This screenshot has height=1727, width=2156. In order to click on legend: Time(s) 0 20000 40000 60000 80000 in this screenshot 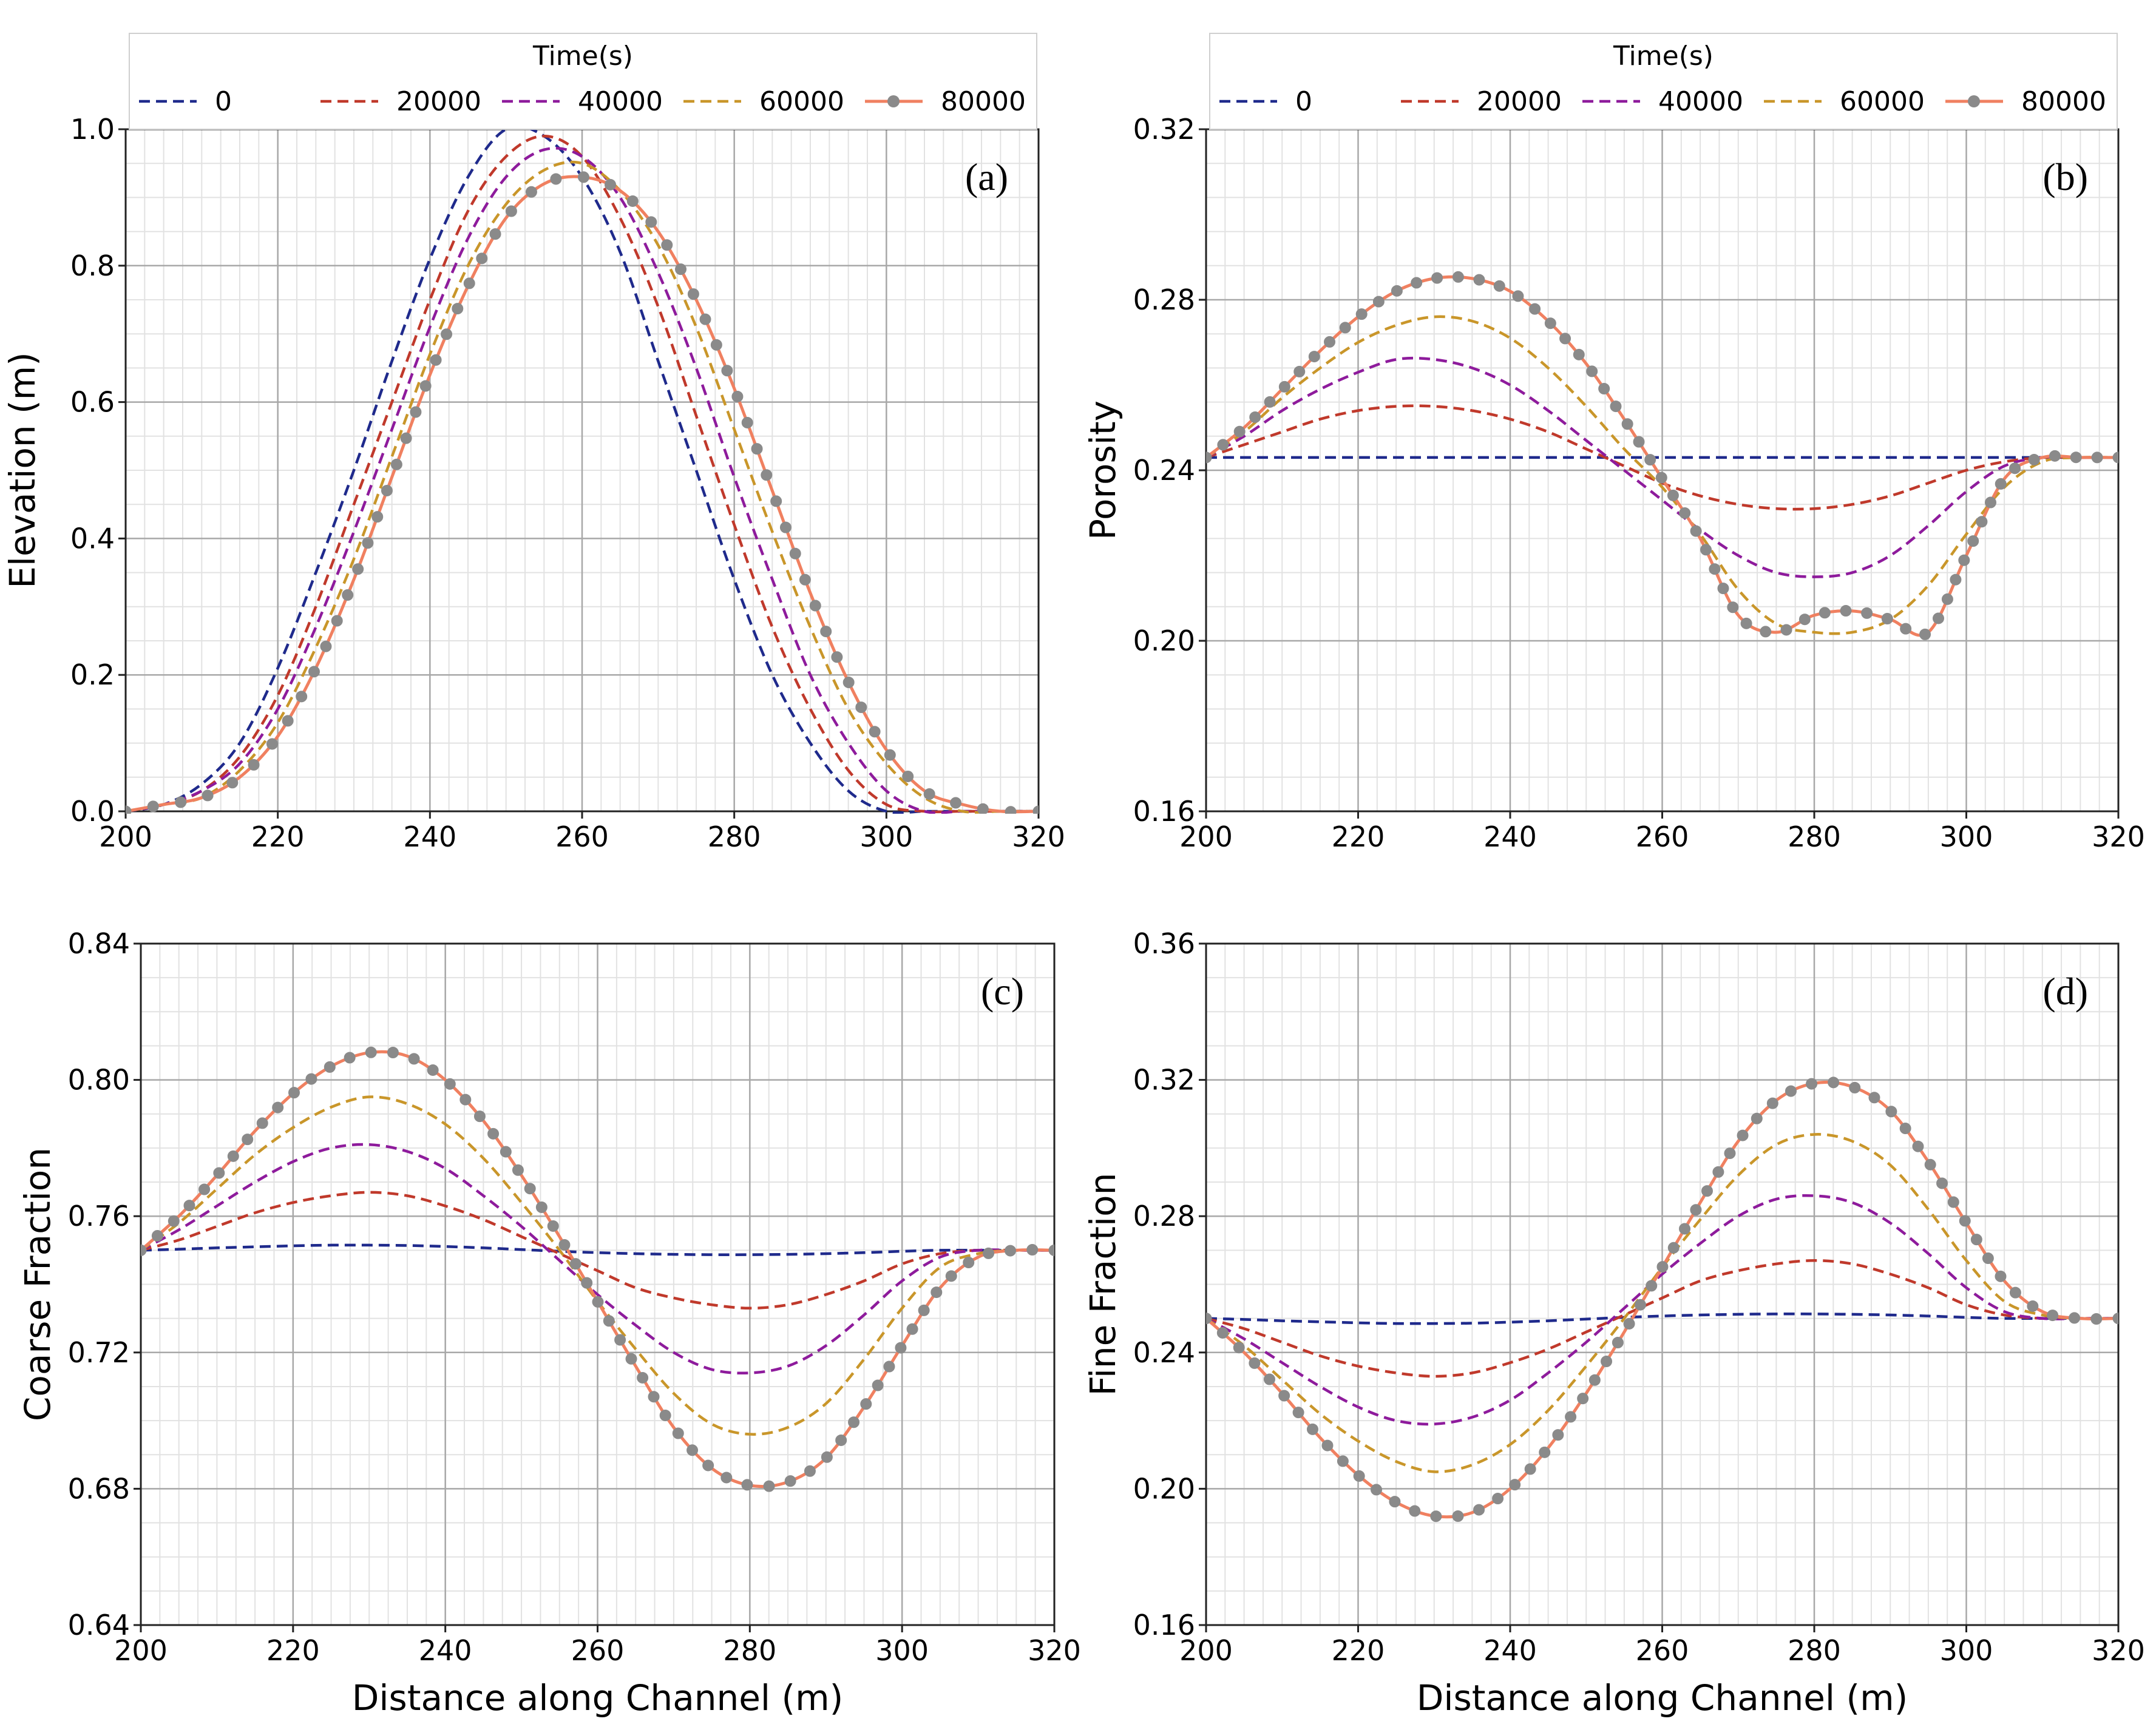, I will do `click(583, 81)`.